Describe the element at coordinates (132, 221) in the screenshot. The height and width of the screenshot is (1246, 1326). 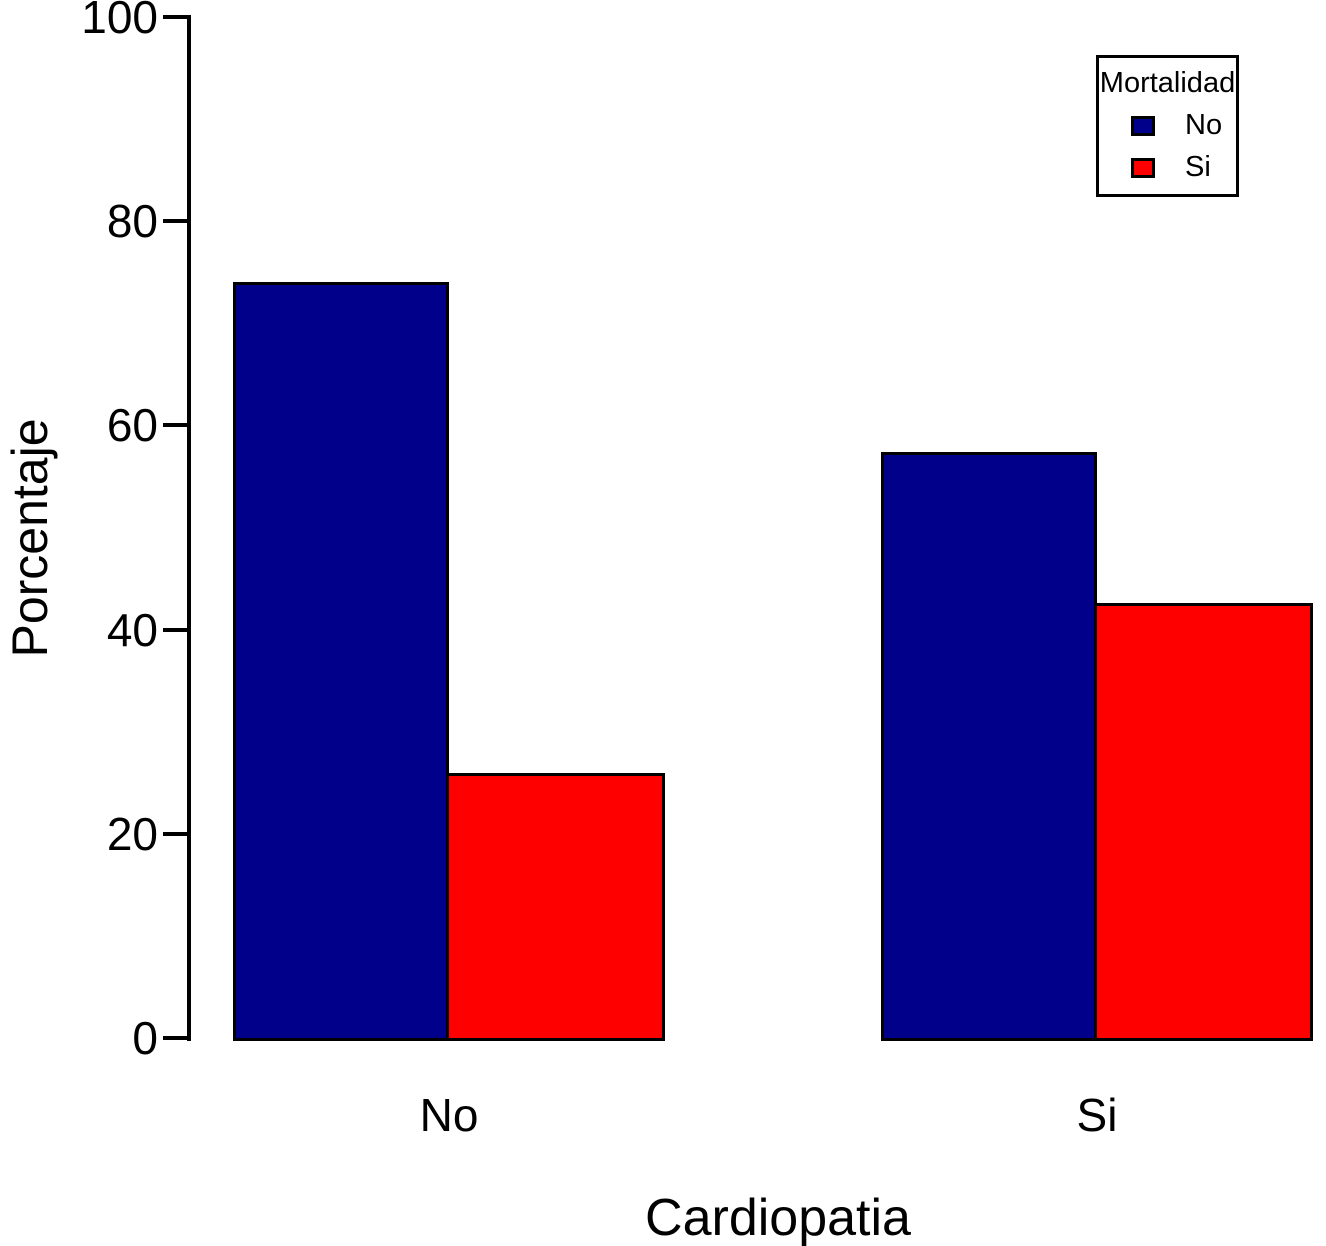
I see `y-tick-label: 80` at that location.